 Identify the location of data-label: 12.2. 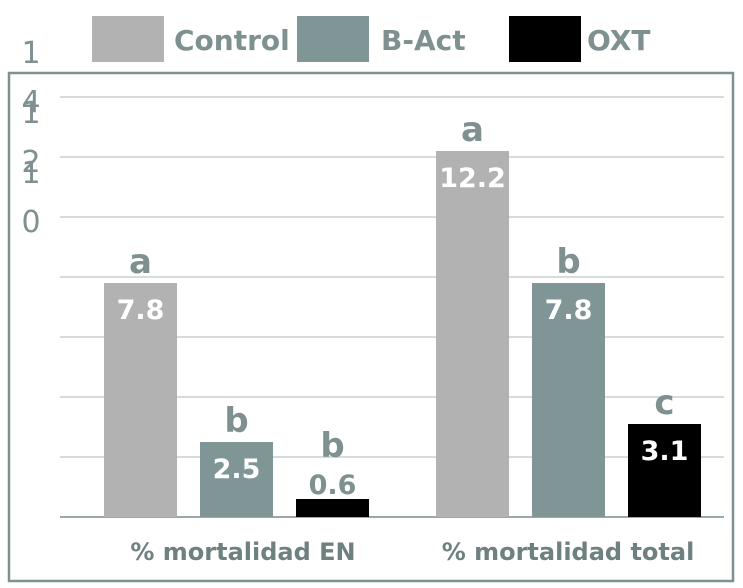
(472, 178).